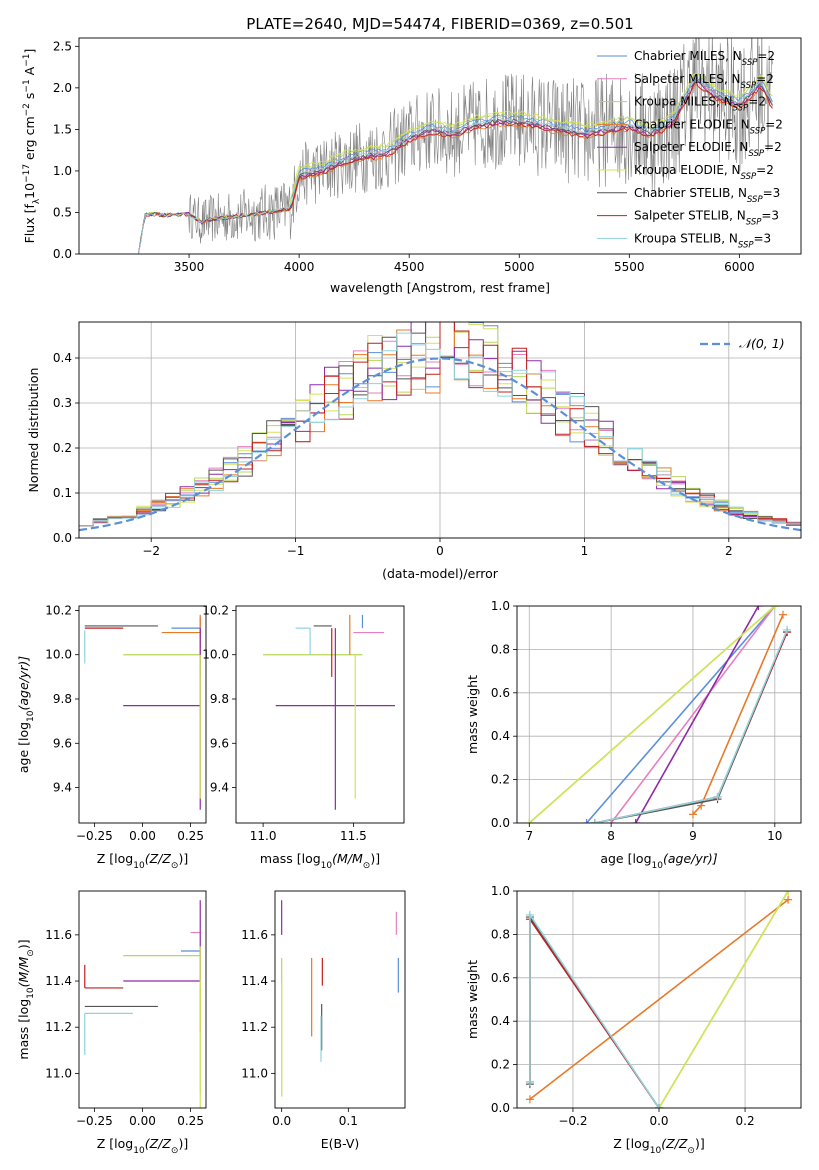  I want to click on x-tick-label: 10, so click(774, 836).